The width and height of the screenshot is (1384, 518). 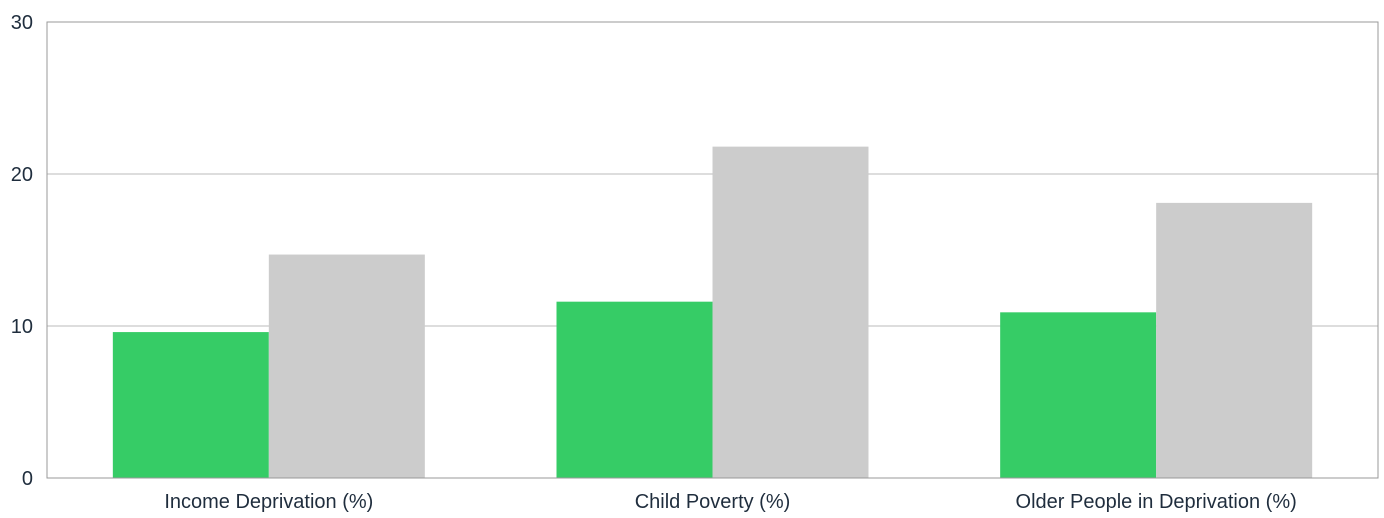 I want to click on y-tick-label: 0, so click(x=27, y=479).